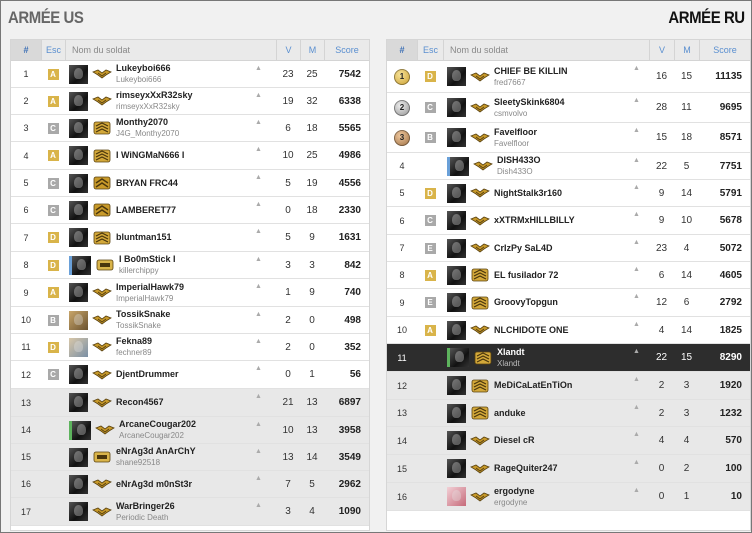 The image size is (752, 533). Describe the element at coordinates (170, 183) in the screenshot. I see `soldier-cell: BRYAN FRC44 ▲` at that location.